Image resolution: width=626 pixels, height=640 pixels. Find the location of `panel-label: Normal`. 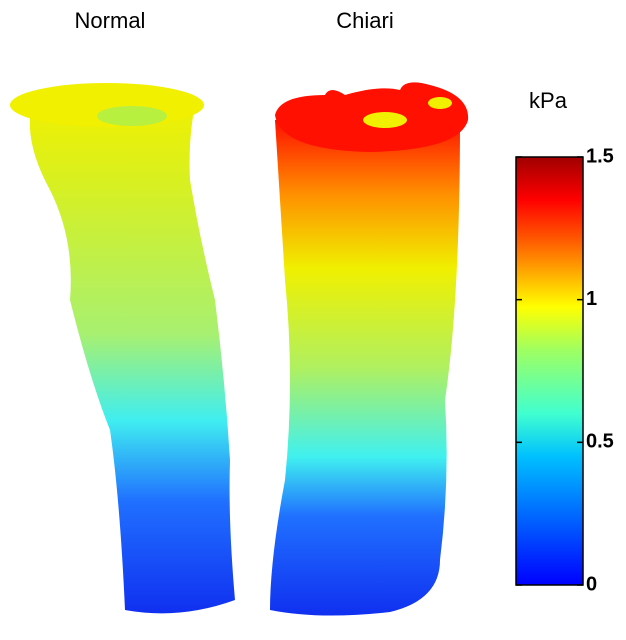

panel-label: Normal is located at coordinates (110, 20).